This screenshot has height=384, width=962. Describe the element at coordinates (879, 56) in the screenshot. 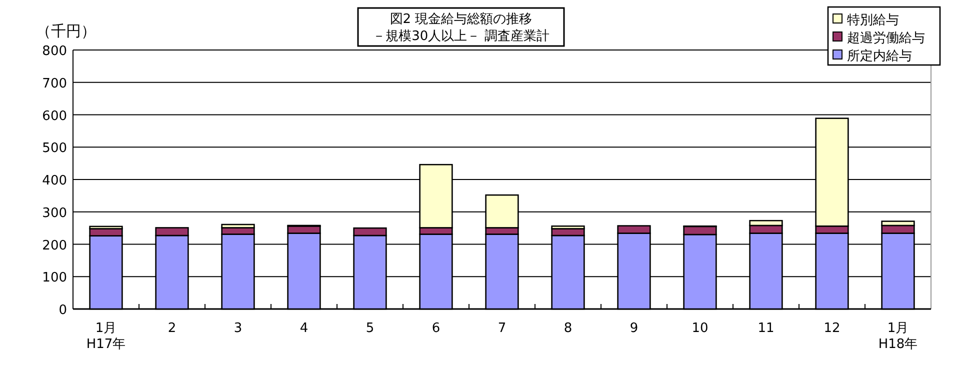

I see `legend-label: 所定内給与` at that location.